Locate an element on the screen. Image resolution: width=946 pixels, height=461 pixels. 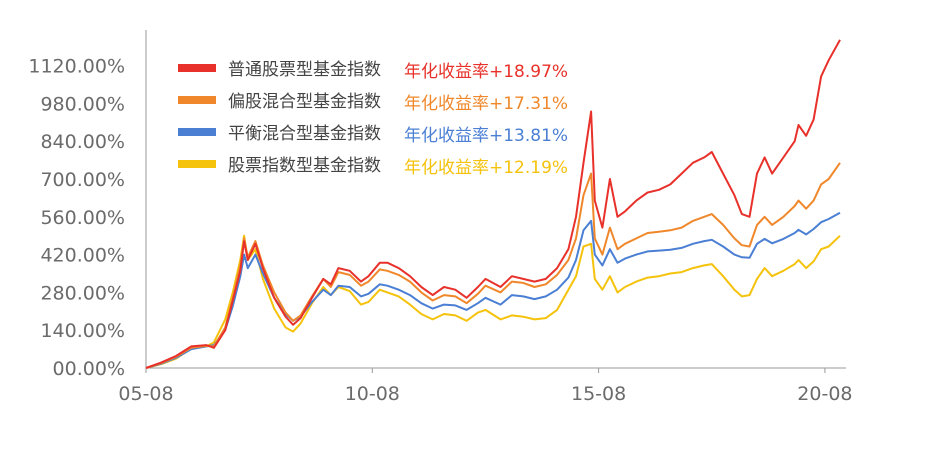
legend-series-name: 平衡混合型基金指数 is located at coordinates (304, 134).